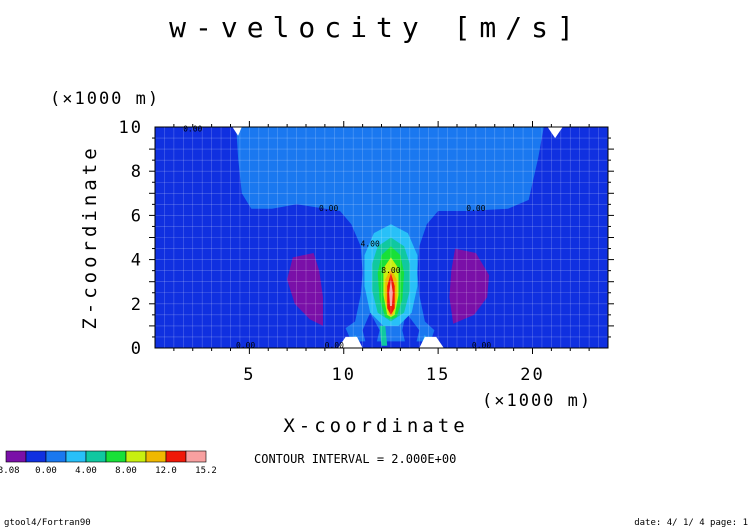 Image resolution: width=752 pixels, height=532 pixels. What do you see at coordinates (376, 27) in the screenshot?
I see `chart-title: w-velocity [m/s]` at bounding box center [376, 27].